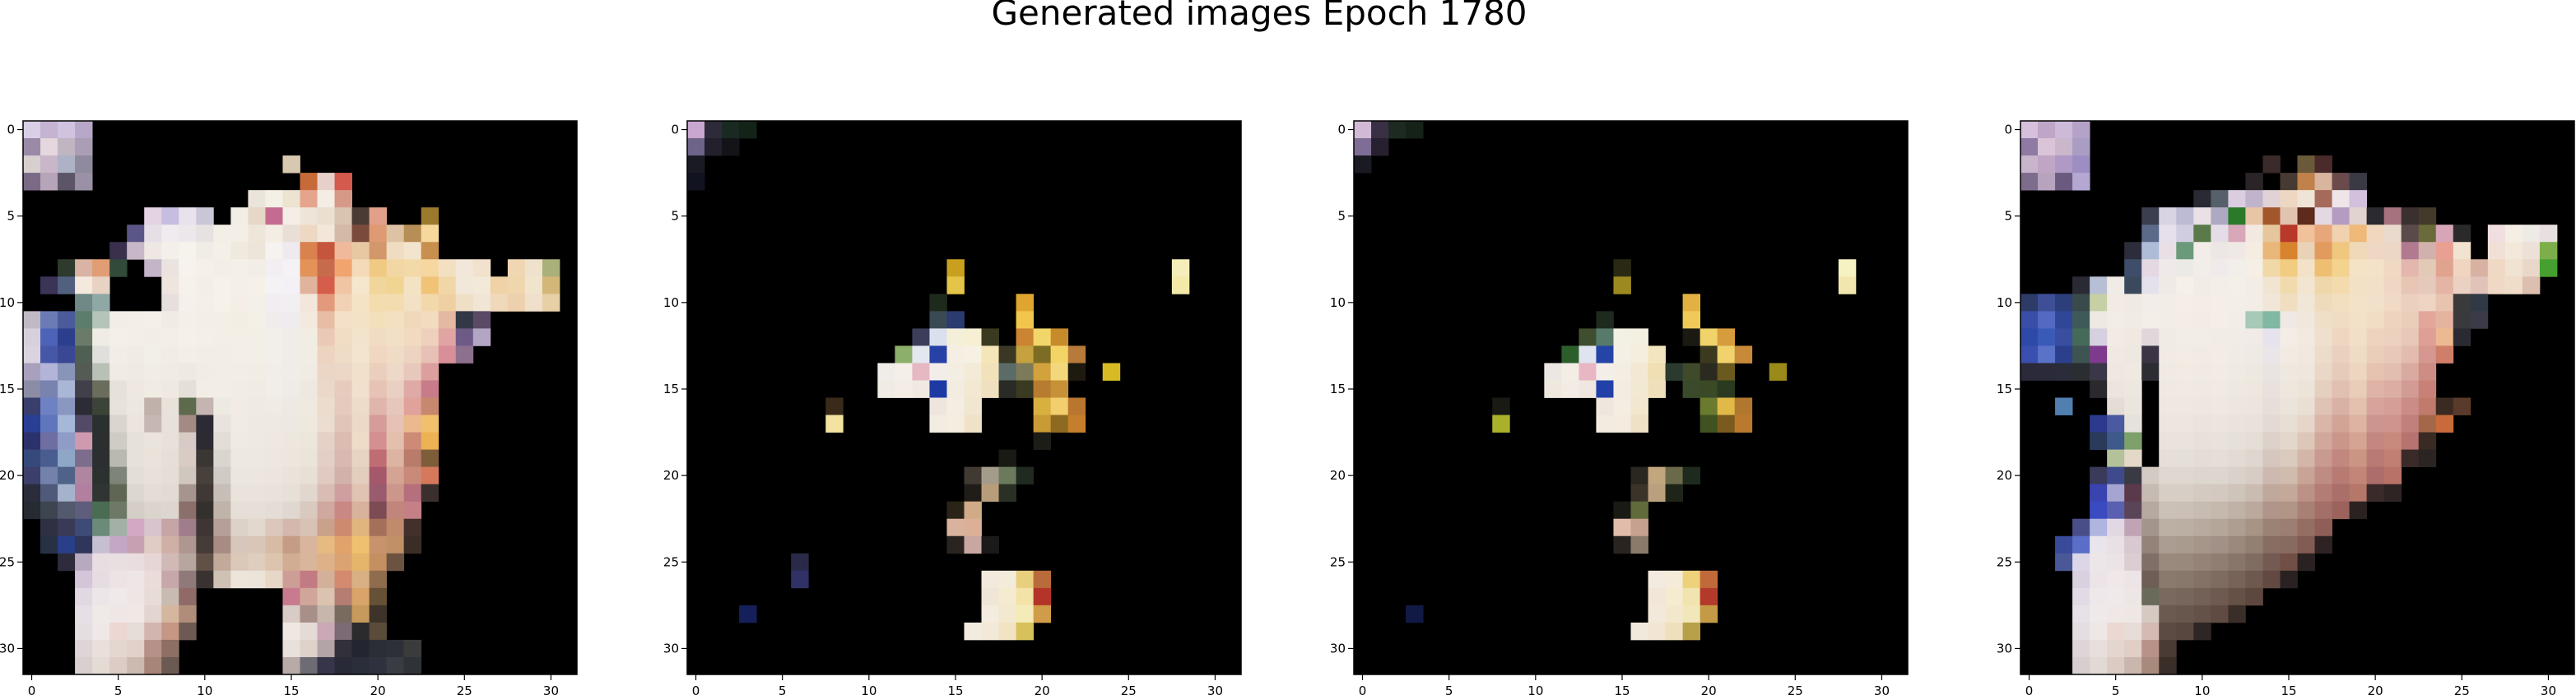 The width and height of the screenshot is (2576, 695). Describe the element at coordinates (671, 475) in the screenshot. I see `y-tick-label: 20` at that location.